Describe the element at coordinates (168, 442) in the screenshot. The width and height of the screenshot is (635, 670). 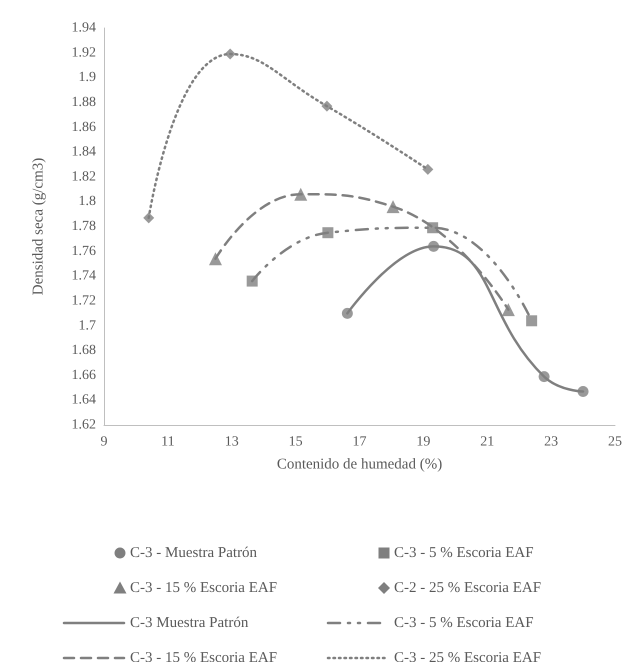
I see `x-tick-label: 11` at that location.